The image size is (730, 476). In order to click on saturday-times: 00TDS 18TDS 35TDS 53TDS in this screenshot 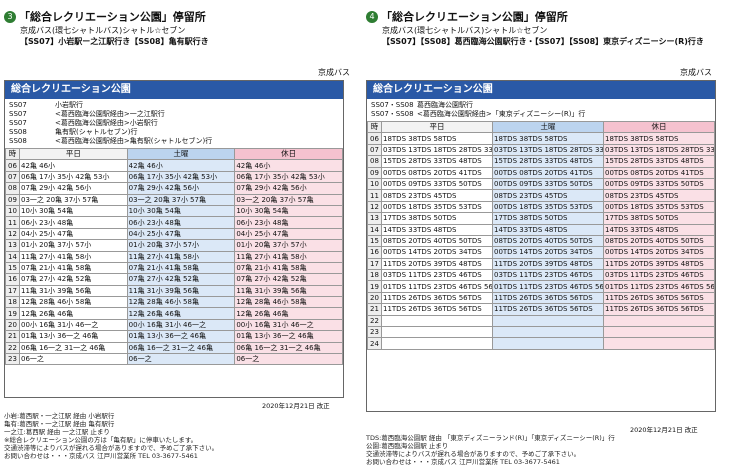, I will do `click(548, 207)`.